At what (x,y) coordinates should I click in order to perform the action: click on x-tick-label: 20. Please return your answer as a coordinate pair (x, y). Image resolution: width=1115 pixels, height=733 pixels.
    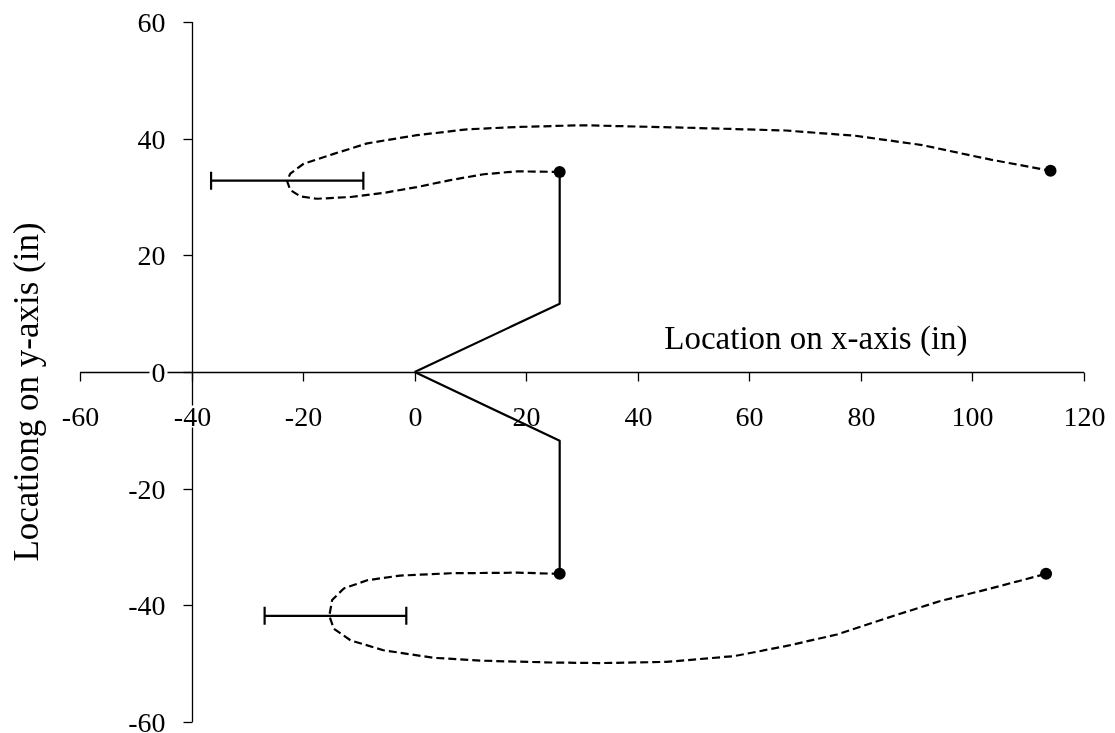
    Looking at the image, I should click on (526, 416).